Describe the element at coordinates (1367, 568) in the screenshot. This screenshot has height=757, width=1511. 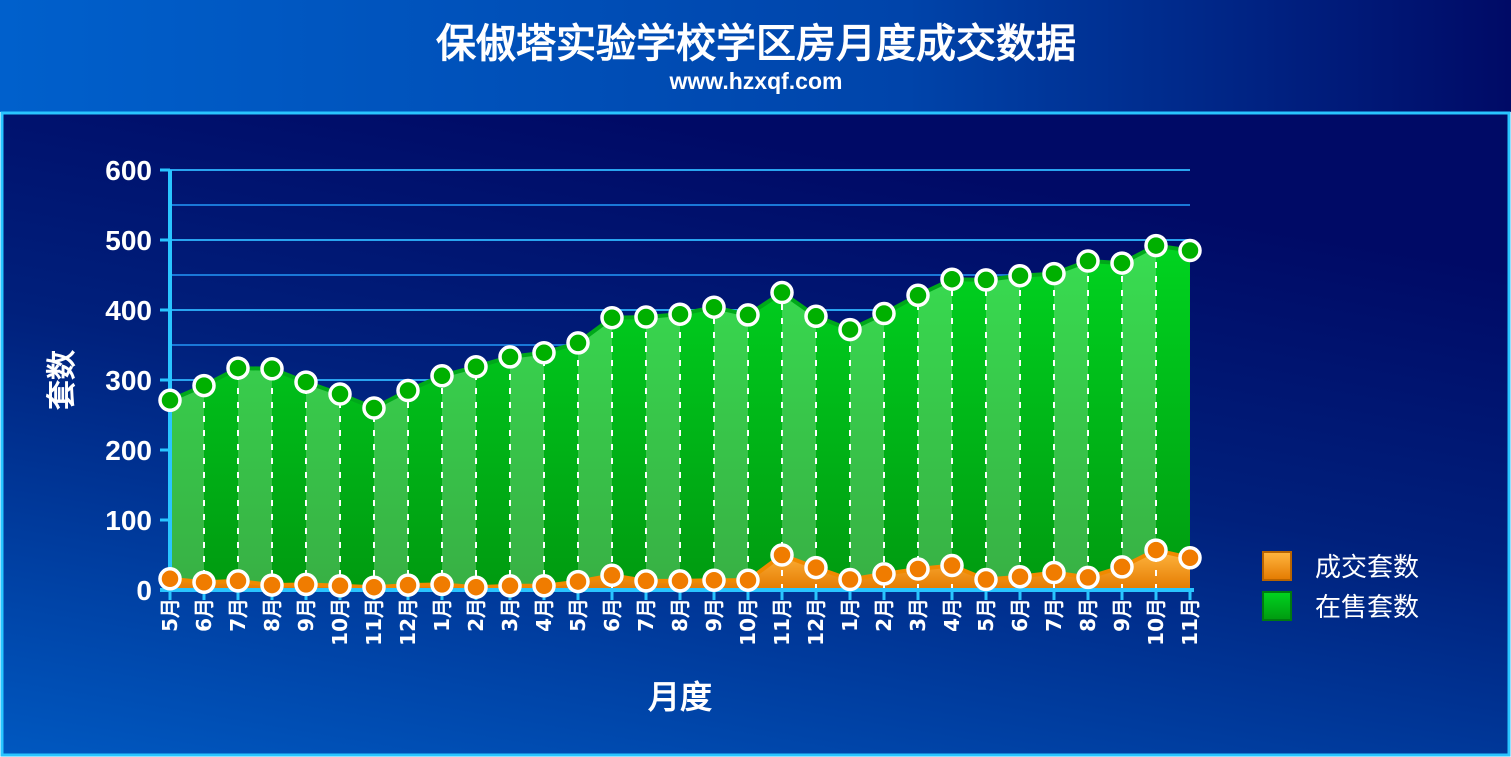
I see `legend-label: 成交套数` at that location.